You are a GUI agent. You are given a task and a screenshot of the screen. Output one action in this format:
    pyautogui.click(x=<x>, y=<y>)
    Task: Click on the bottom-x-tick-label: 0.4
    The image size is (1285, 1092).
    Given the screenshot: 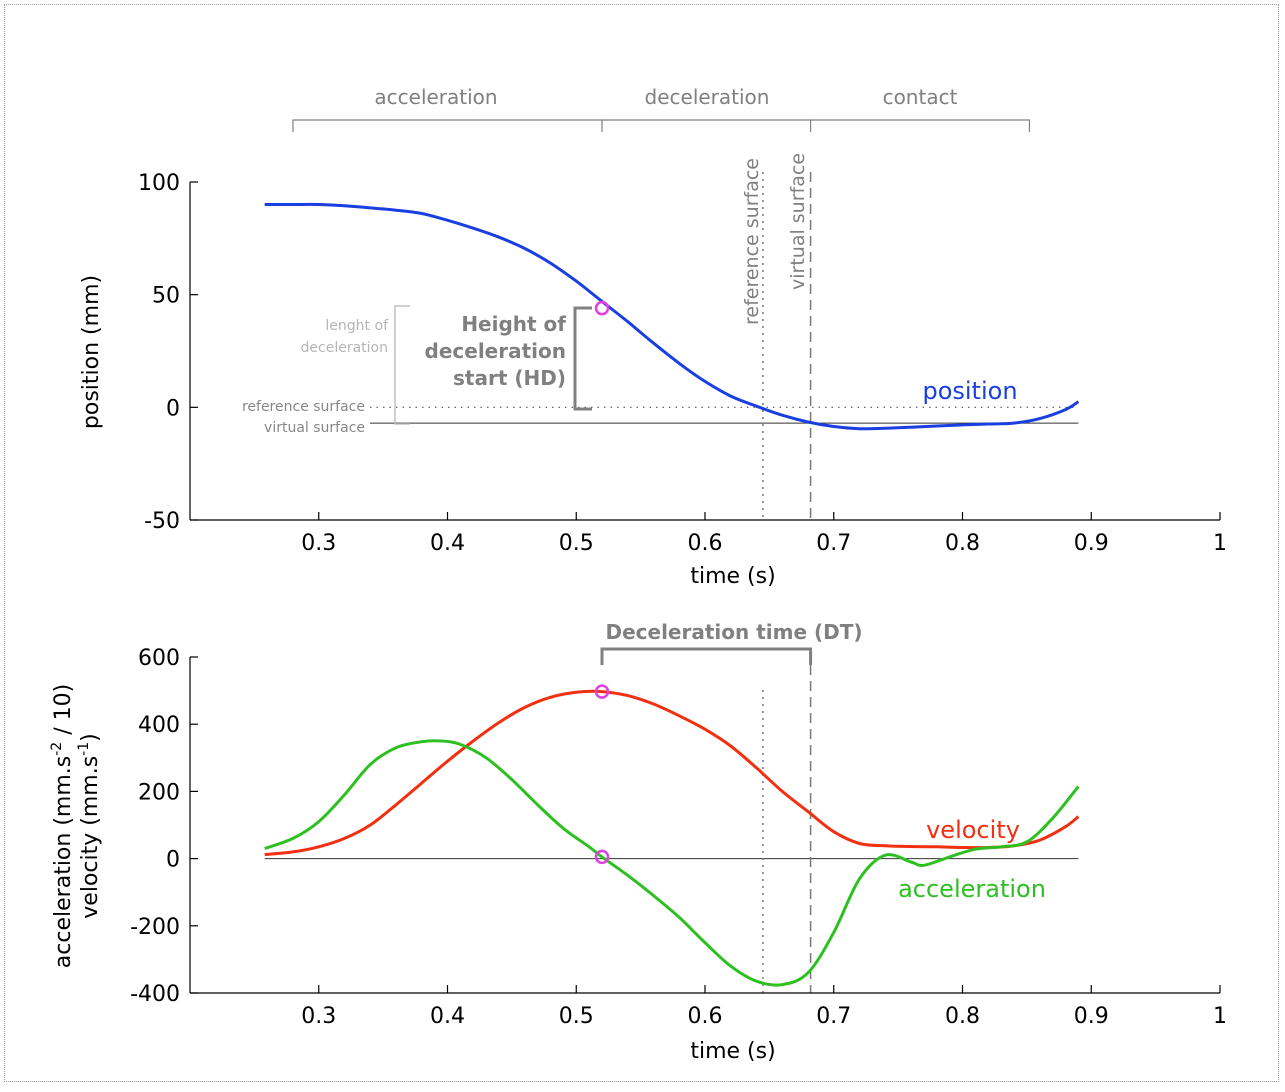 What is the action you would take?
    pyautogui.click(x=447, y=1016)
    